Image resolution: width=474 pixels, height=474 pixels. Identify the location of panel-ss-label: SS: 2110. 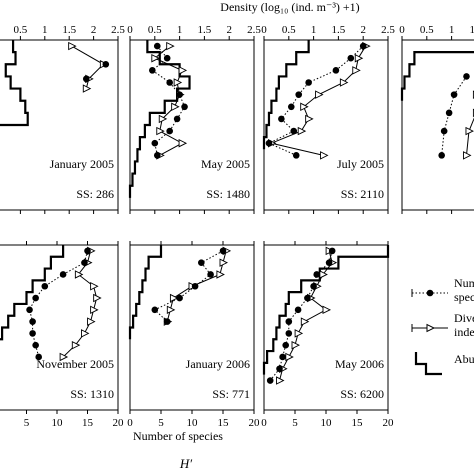
(362, 194).